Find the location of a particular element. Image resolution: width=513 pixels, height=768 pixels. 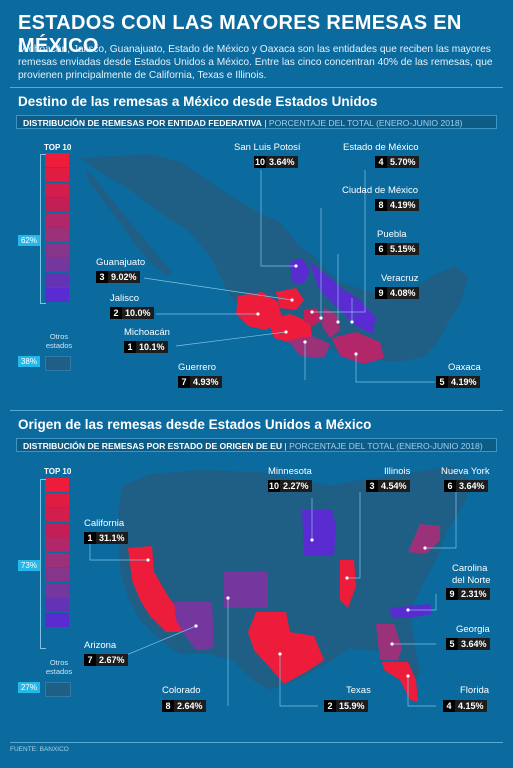

us-state-markers is located at coordinates (286, 608).